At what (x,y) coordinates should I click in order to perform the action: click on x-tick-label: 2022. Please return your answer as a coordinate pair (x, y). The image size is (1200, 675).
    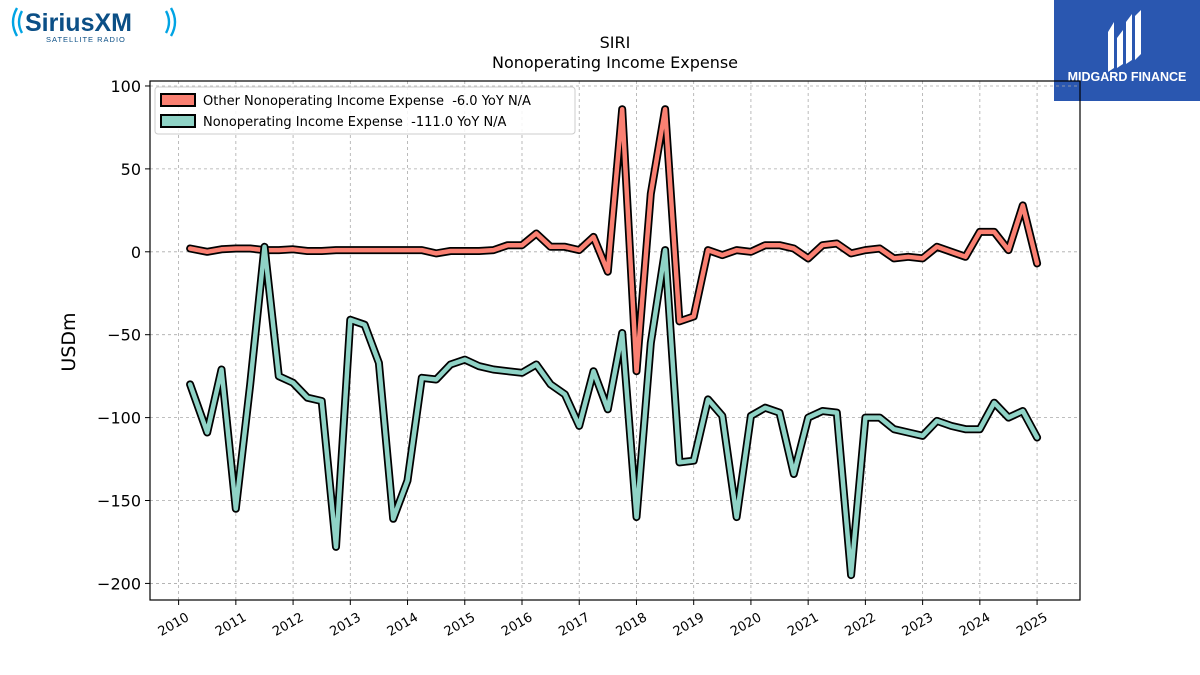
    Looking at the image, I should click on (861, 625).